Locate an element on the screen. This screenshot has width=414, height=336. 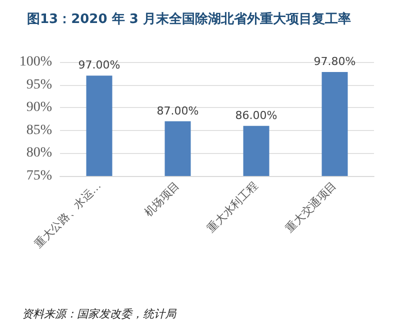
data-label: 87.00% is located at coordinates (177, 111).